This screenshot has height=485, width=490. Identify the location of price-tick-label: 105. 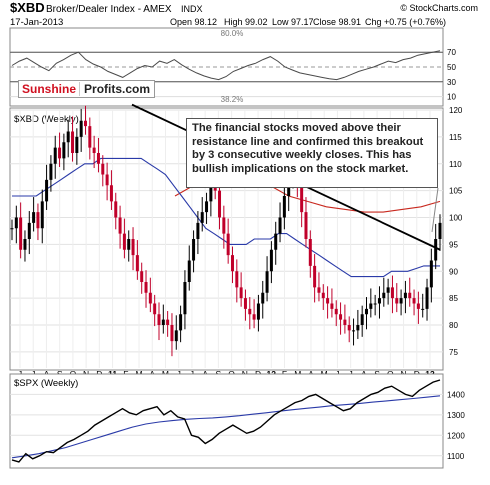
(456, 191).